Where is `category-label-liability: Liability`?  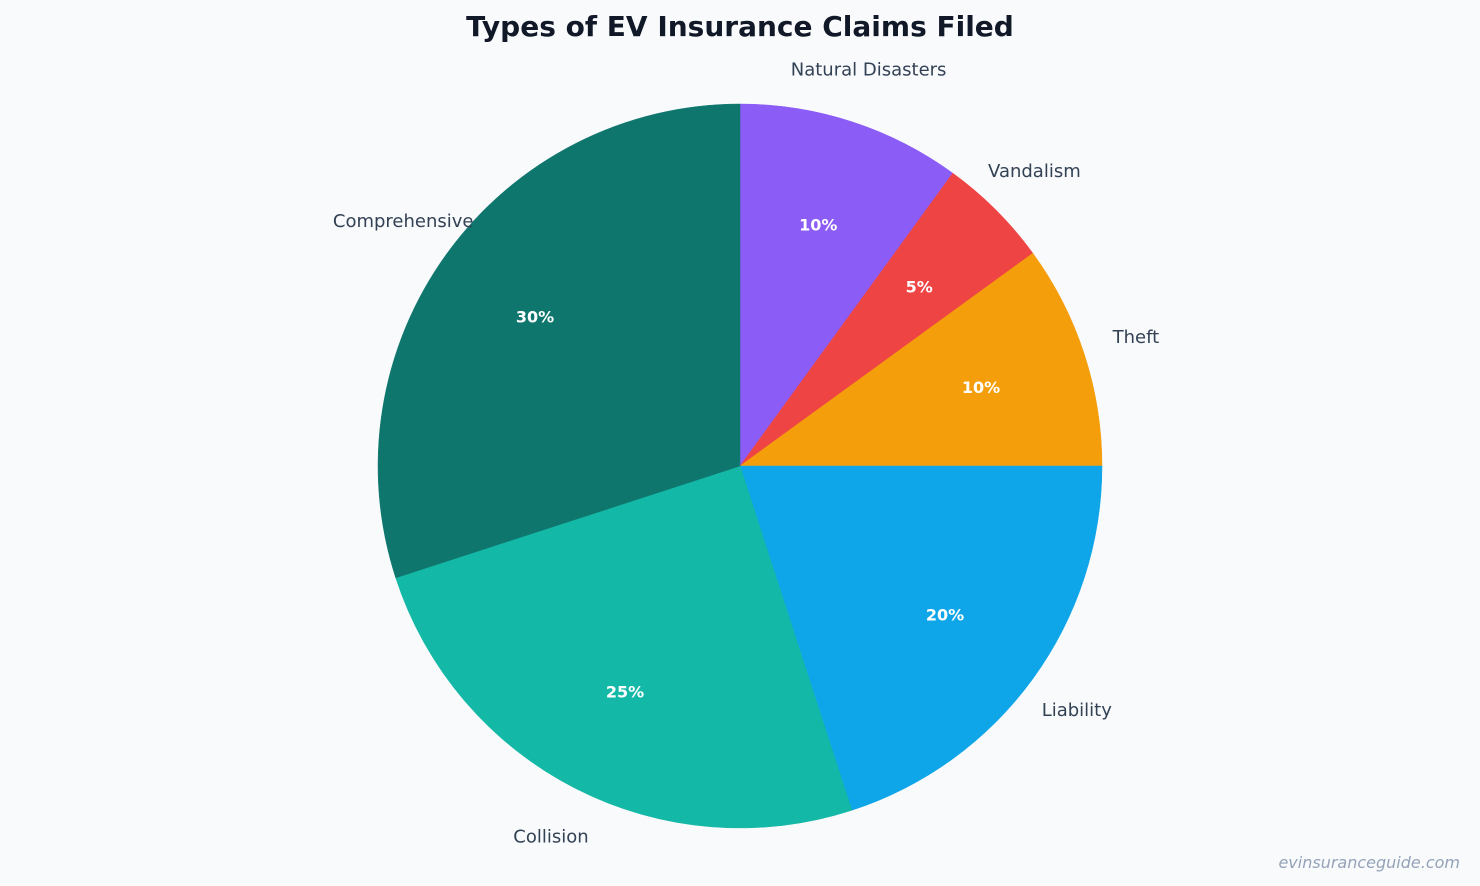 category-label-liability: Liability is located at coordinates (1077, 710).